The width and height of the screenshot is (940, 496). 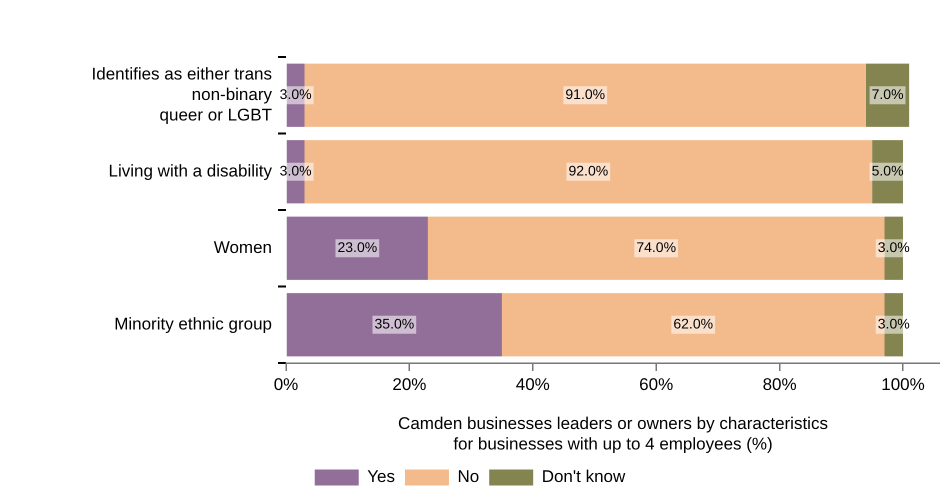 I want to click on legend-label: Don't know, so click(x=584, y=476).